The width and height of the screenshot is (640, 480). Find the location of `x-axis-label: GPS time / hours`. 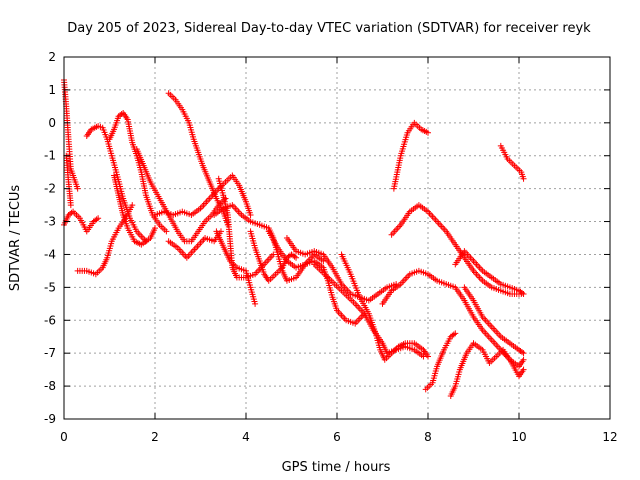

x-axis-label: GPS time / hours is located at coordinates (336, 467).